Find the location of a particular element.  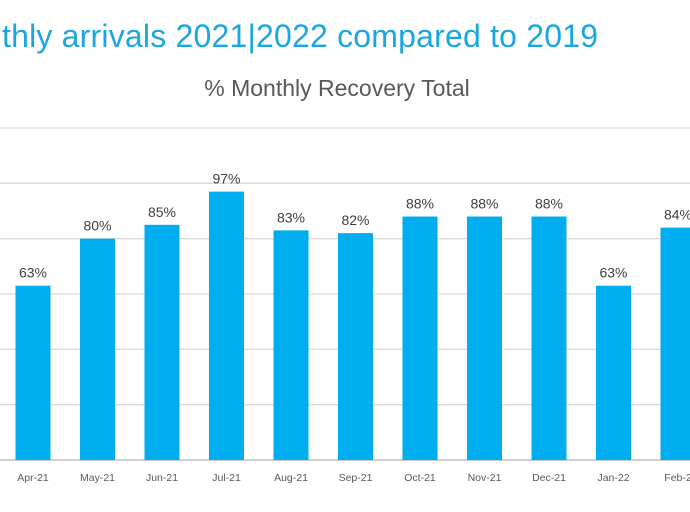

x-tick-label-nov-21: Nov-21 is located at coordinates (485, 478).